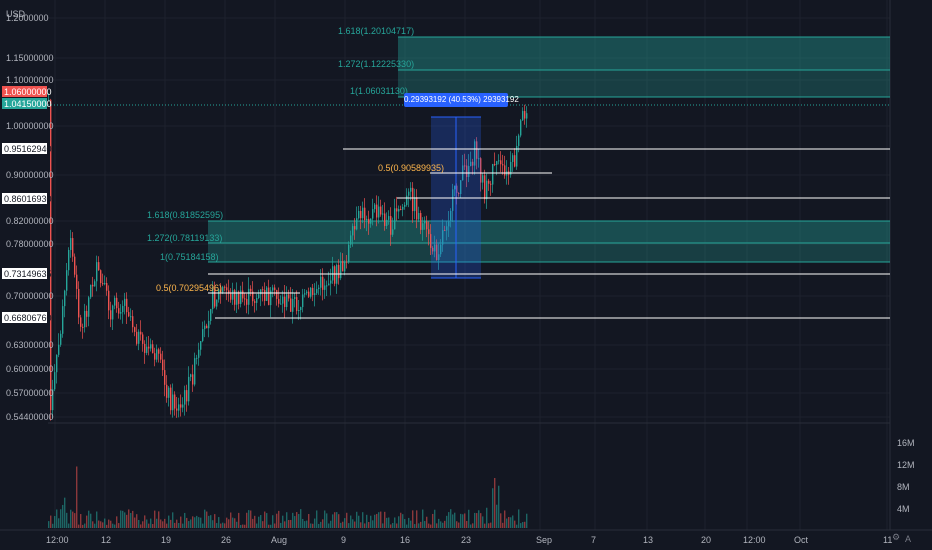 The height and width of the screenshot is (550, 932). What do you see at coordinates (27, 18) in the screenshot?
I see `price-axis-label: 1.2000000` at bounding box center [27, 18].